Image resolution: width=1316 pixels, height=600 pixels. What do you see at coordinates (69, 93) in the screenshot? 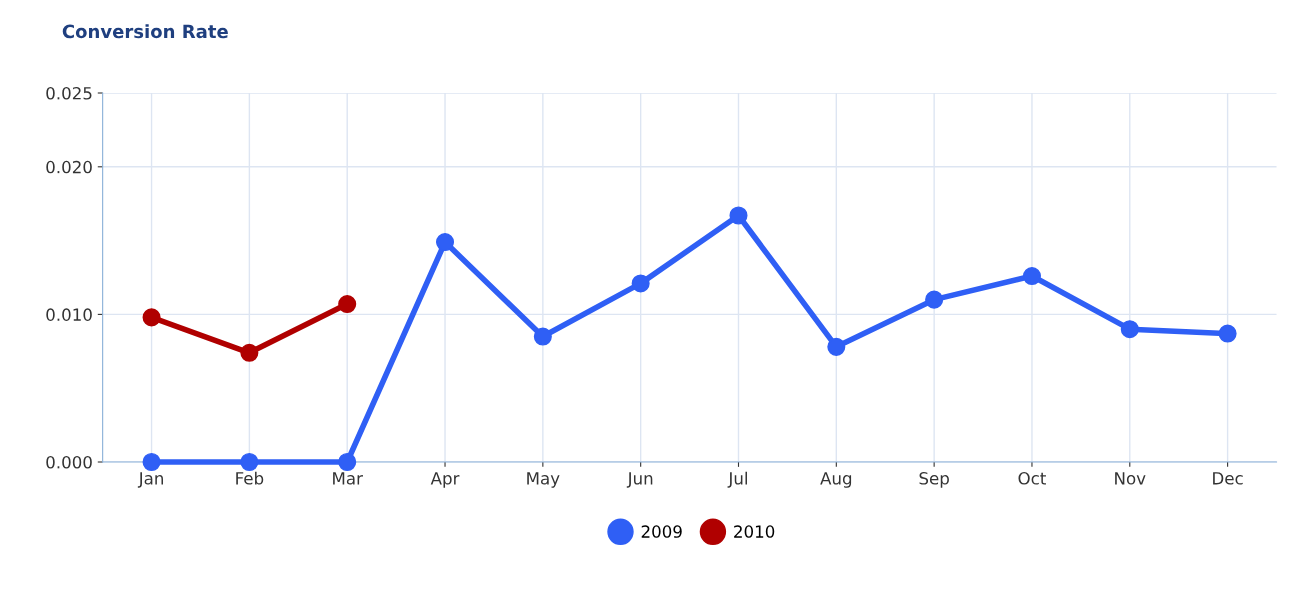
I see `y-tick-label: 0.025` at bounding box center [69, 93].